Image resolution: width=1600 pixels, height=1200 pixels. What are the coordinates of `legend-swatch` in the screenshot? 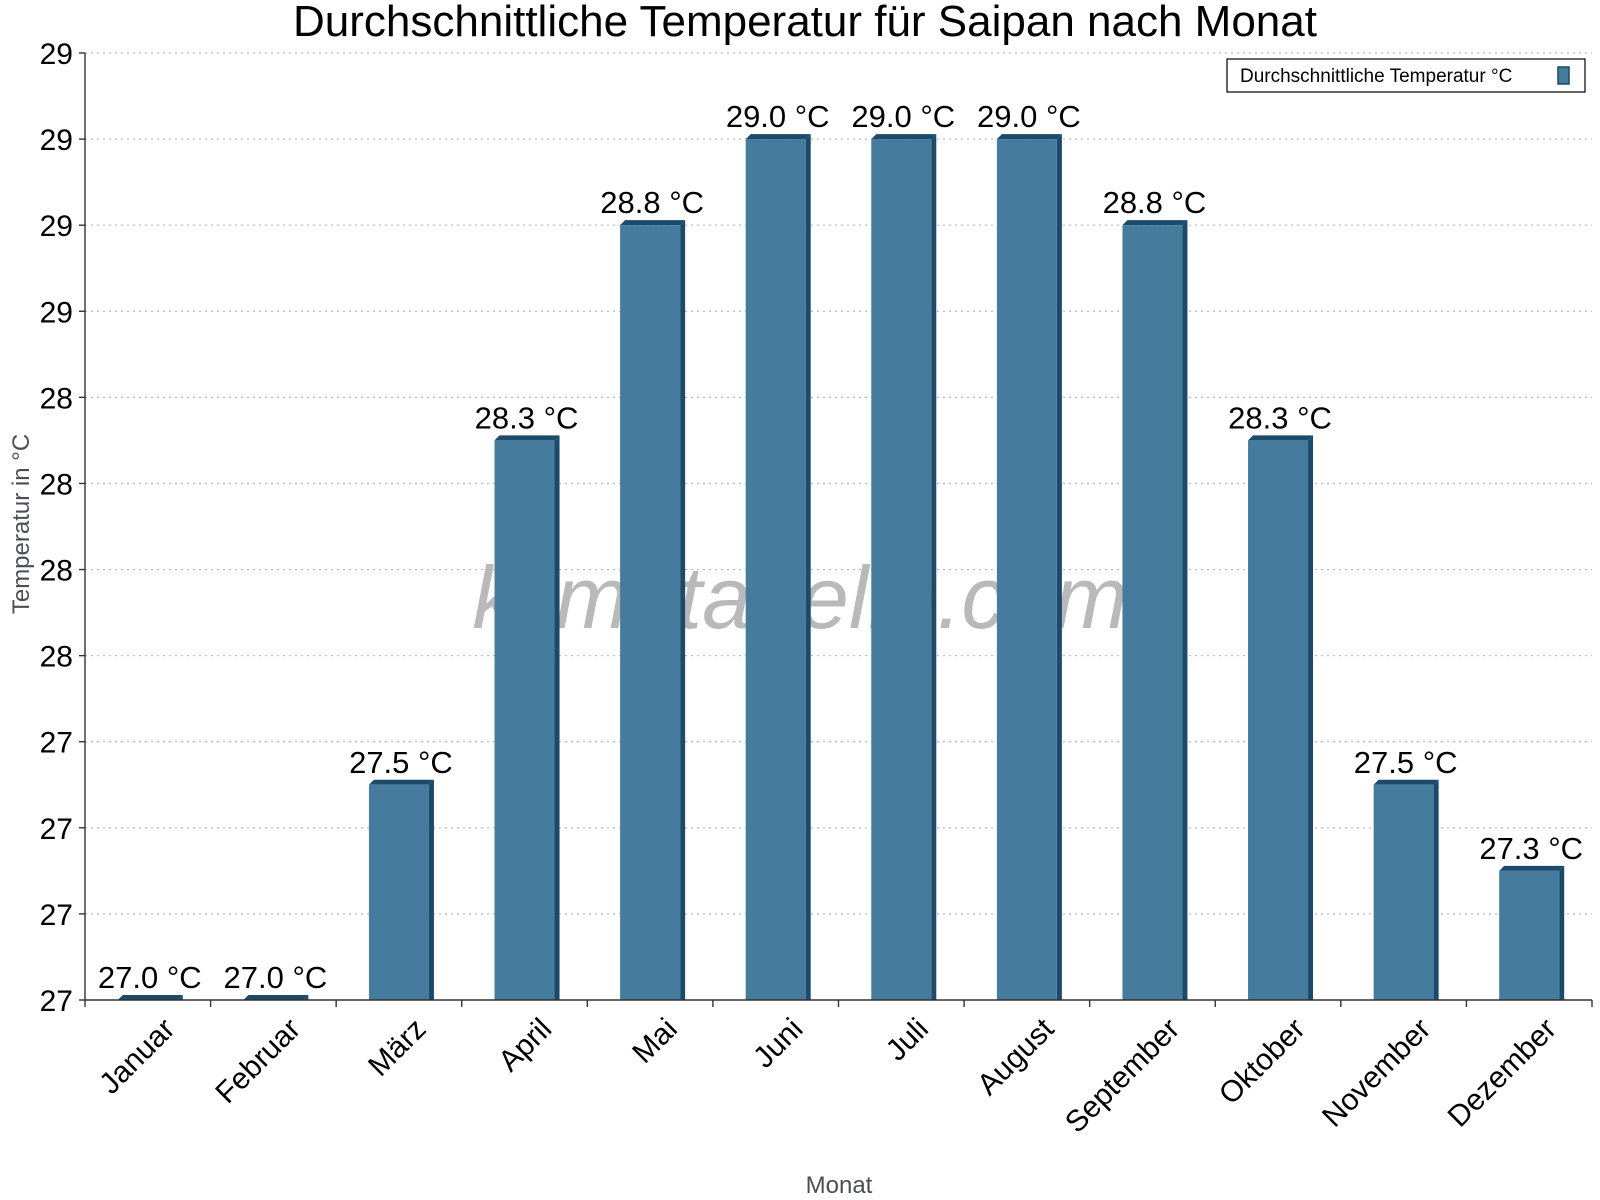 It's located at (1563, 75).